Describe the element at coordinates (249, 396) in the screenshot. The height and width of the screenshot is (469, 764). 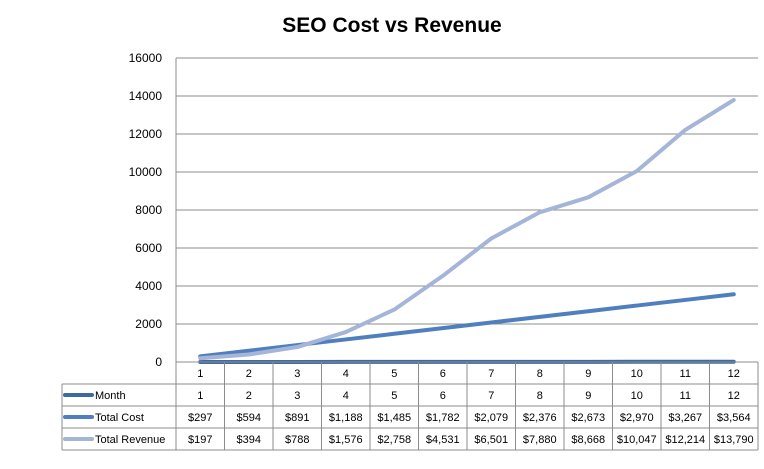
I see `table-cell: 2` at that location.